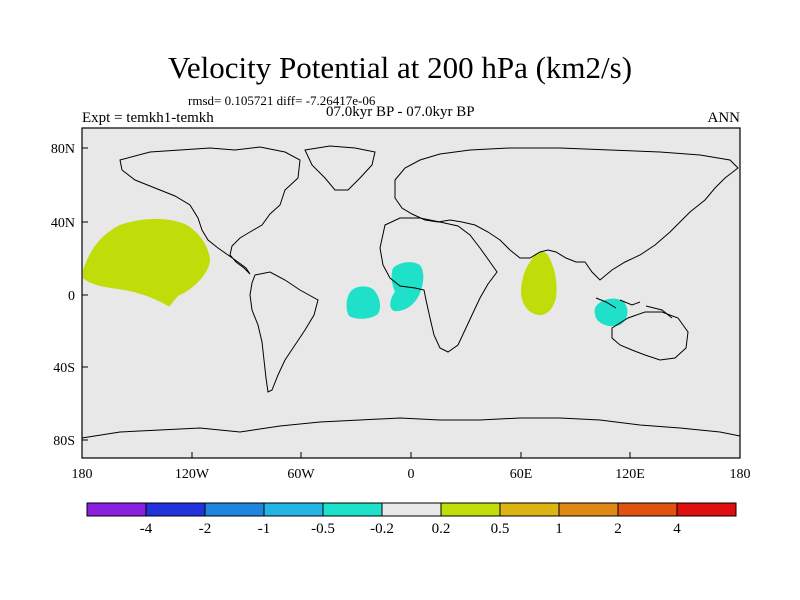  I want to click on x-axis-labels: 180 120W 60W 0 60E 120E 180, so click(411, 474).